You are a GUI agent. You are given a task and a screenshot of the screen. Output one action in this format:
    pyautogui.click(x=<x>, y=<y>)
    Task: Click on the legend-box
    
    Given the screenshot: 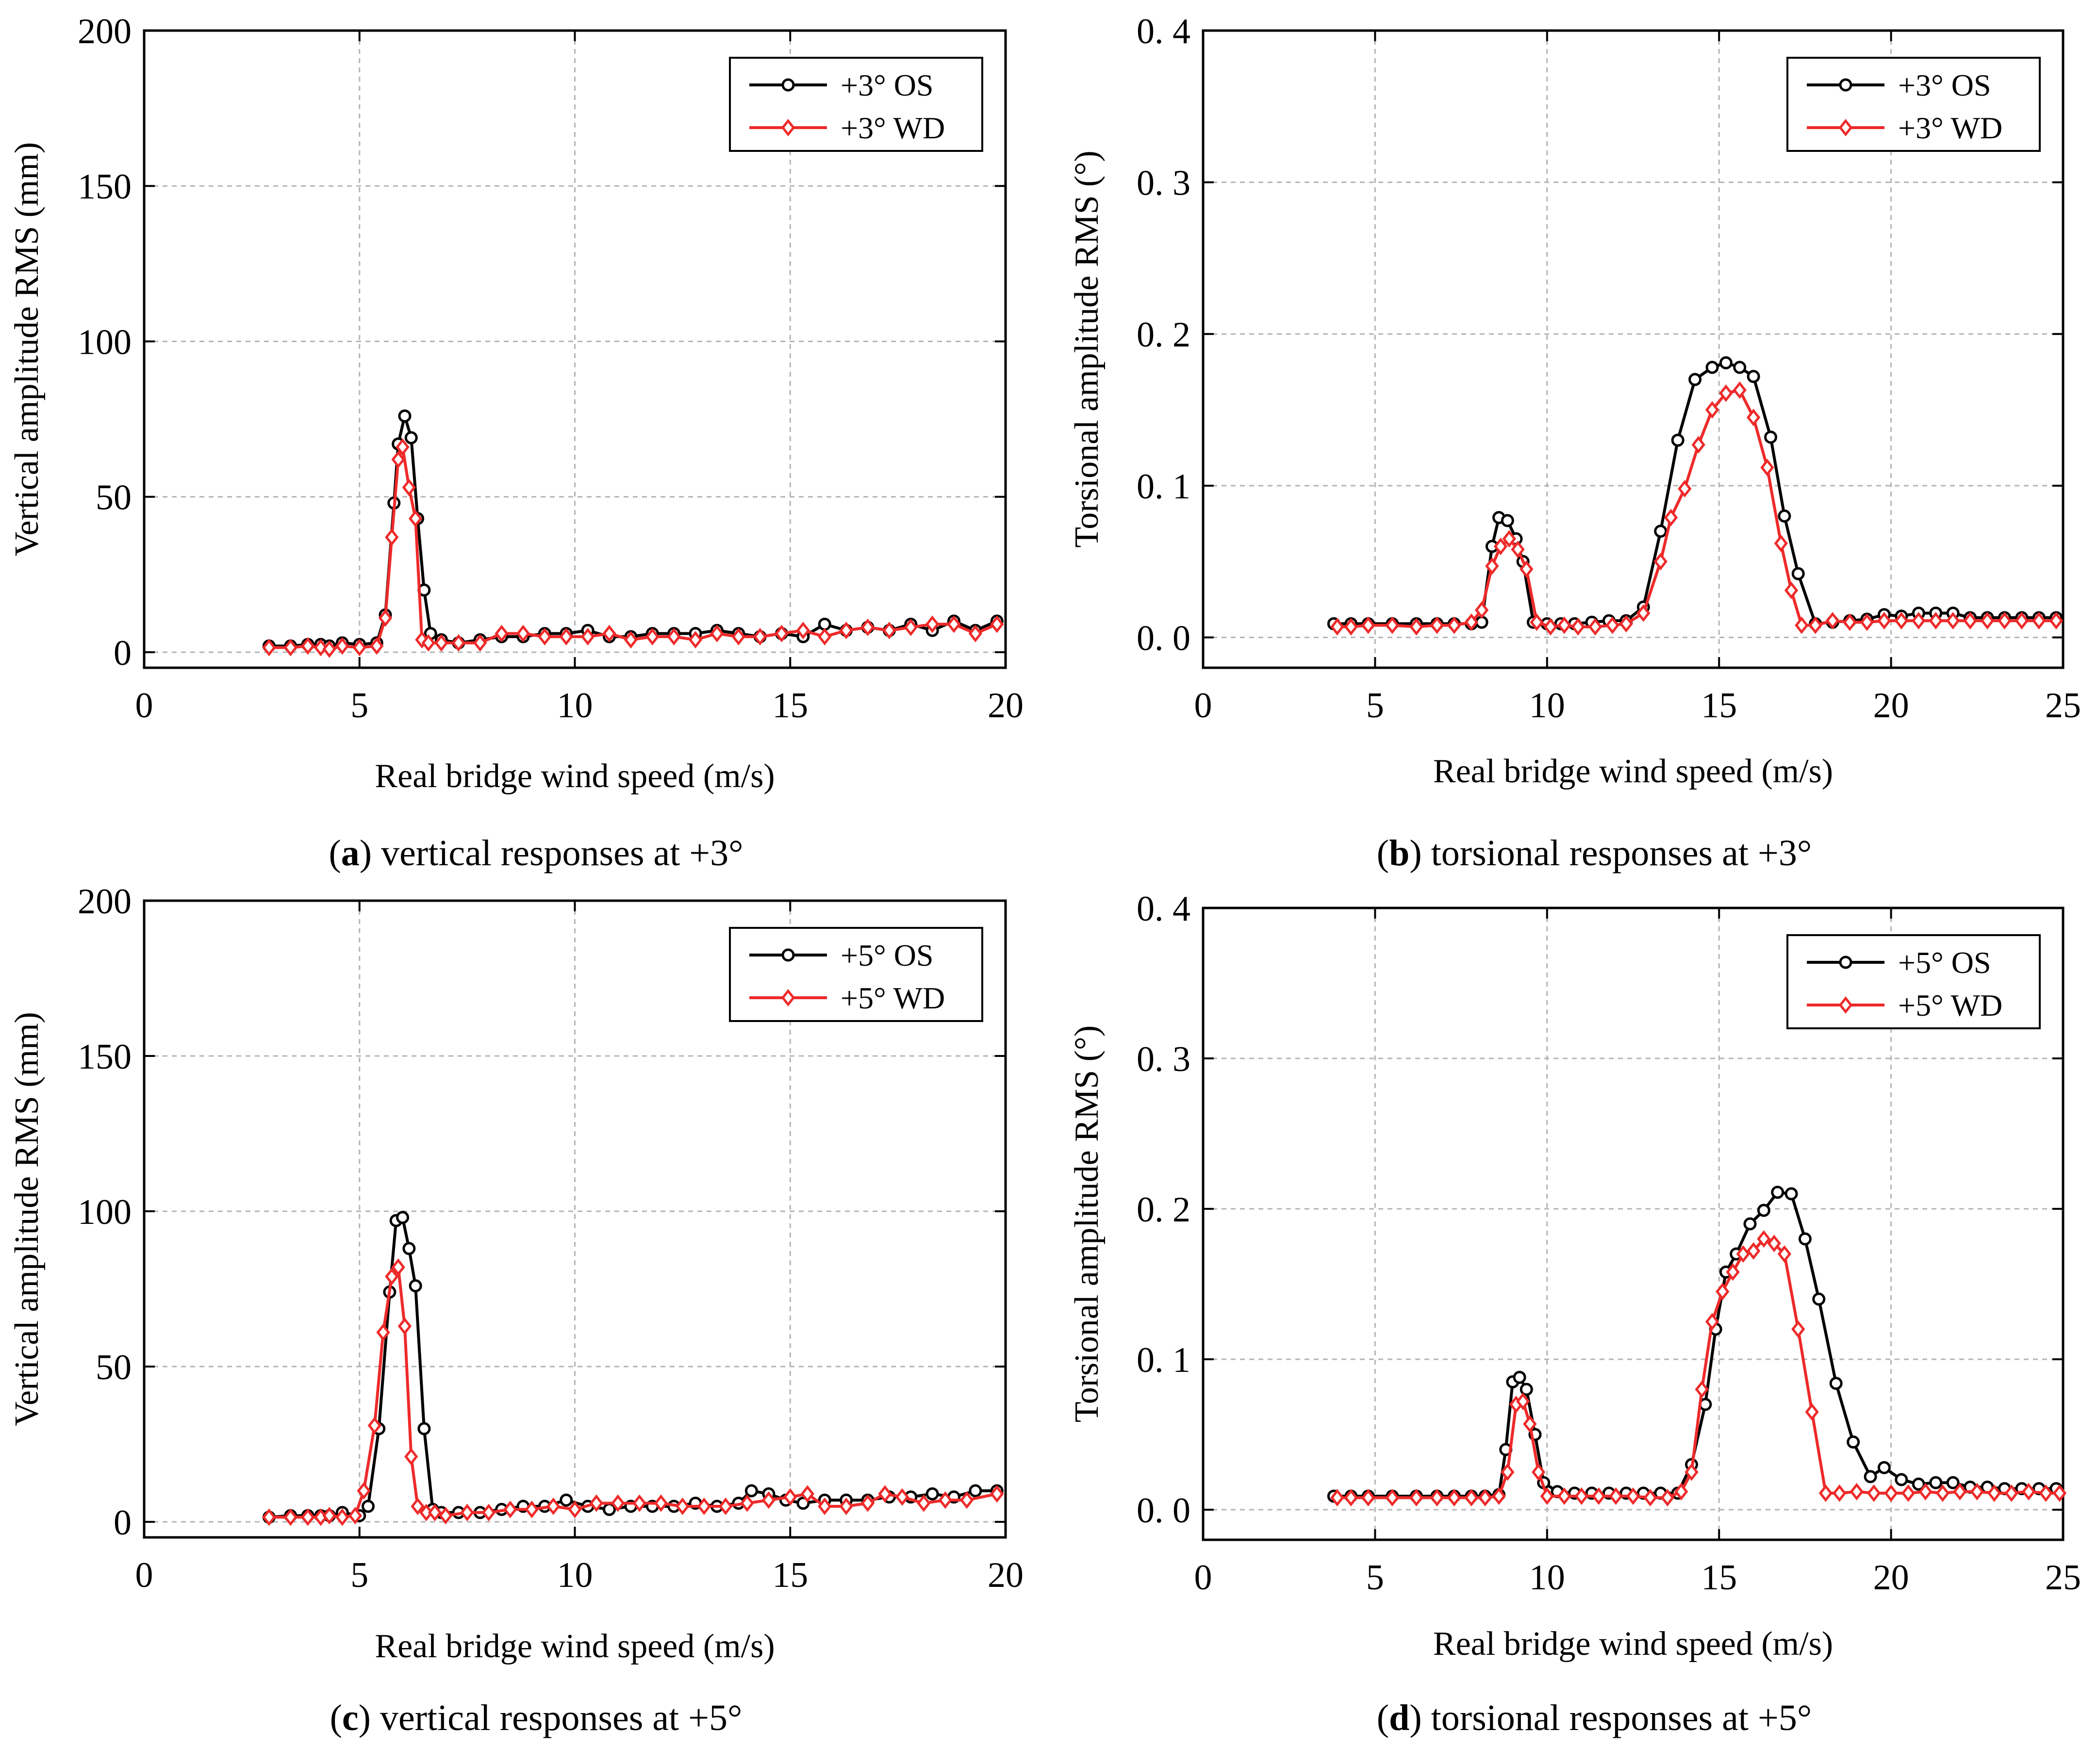 What is the action you would take?
    pyautogui.click(x=856, y=974)
    